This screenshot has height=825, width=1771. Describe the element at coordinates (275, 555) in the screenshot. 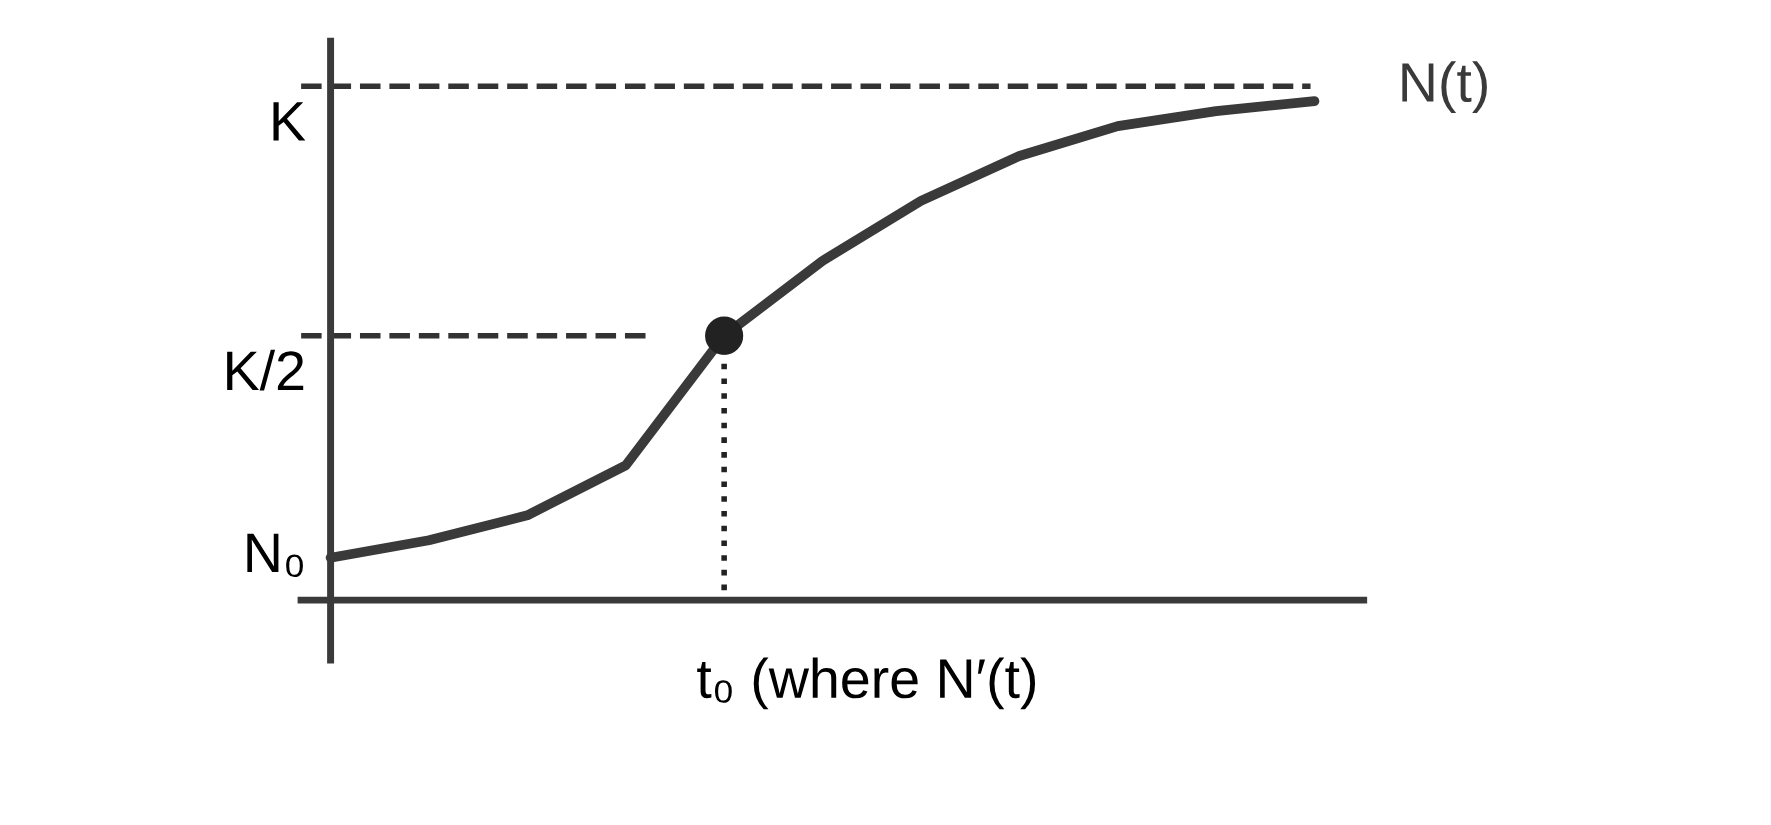

I see `annotation: N₀` at that location.